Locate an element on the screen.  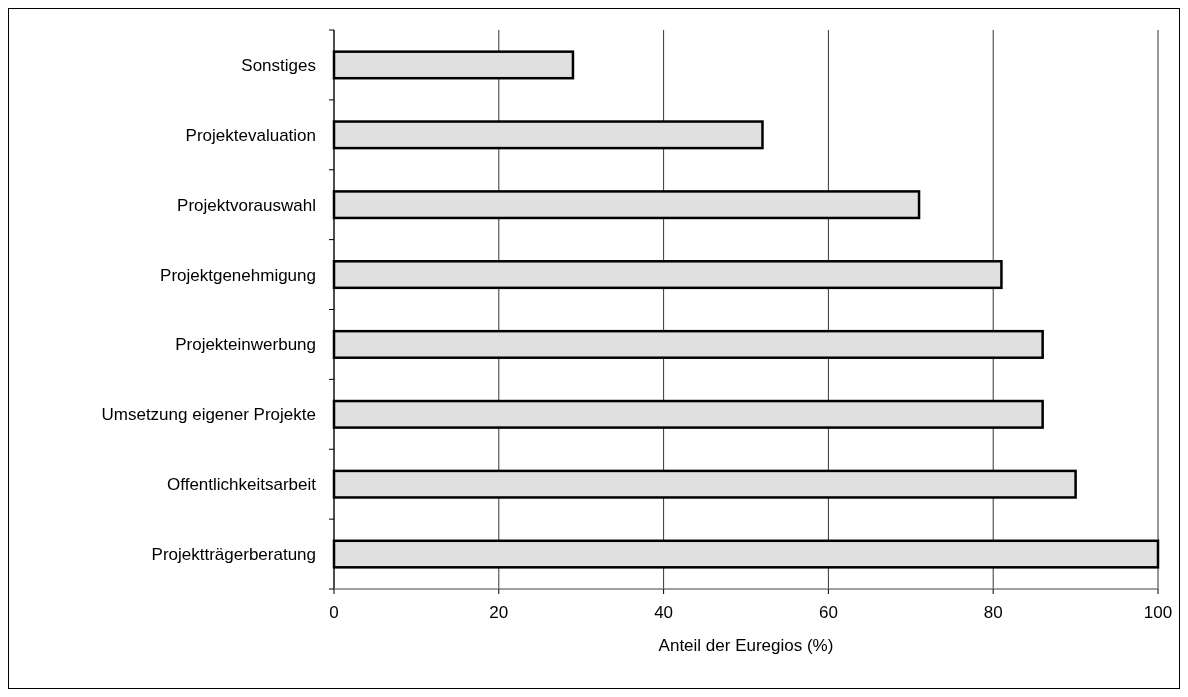
x-tick-label: 40 is located at coordinates (664, 612).